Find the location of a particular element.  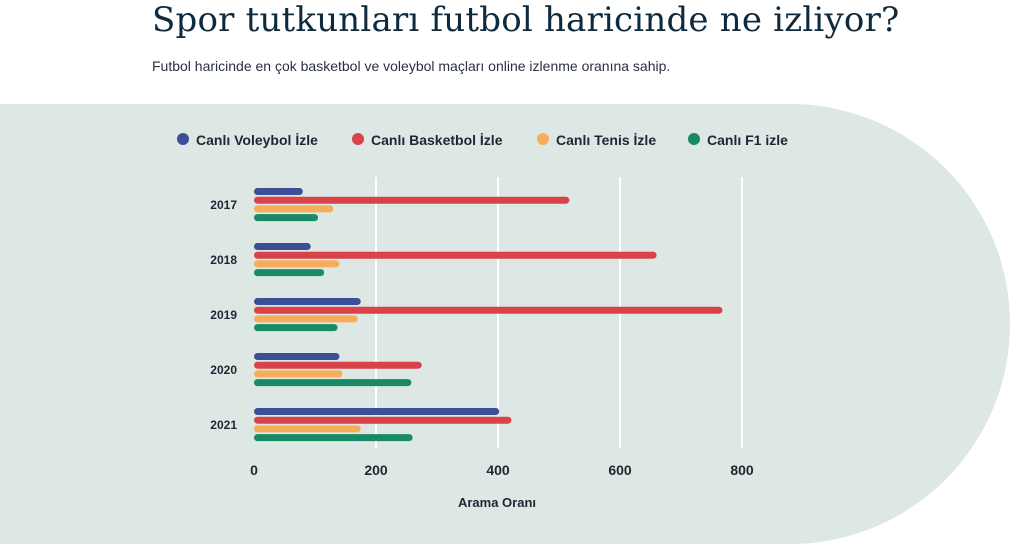

chart-tick-labels: 0 200 400 600 800 is located at coordinates (502, 470).